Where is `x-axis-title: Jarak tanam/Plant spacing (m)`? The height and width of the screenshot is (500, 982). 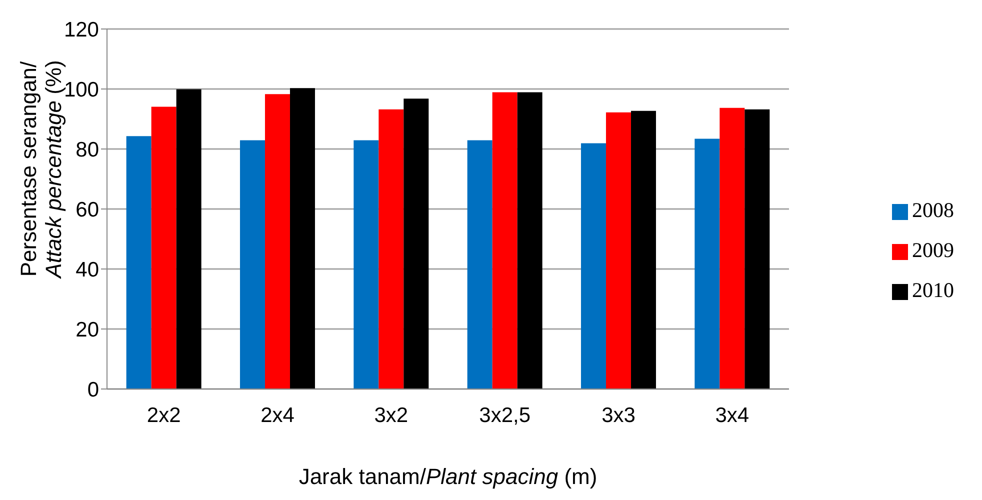 x-axis-title: Jarak tanam/Plant spacing (m) is located at coordinates (448, 476).